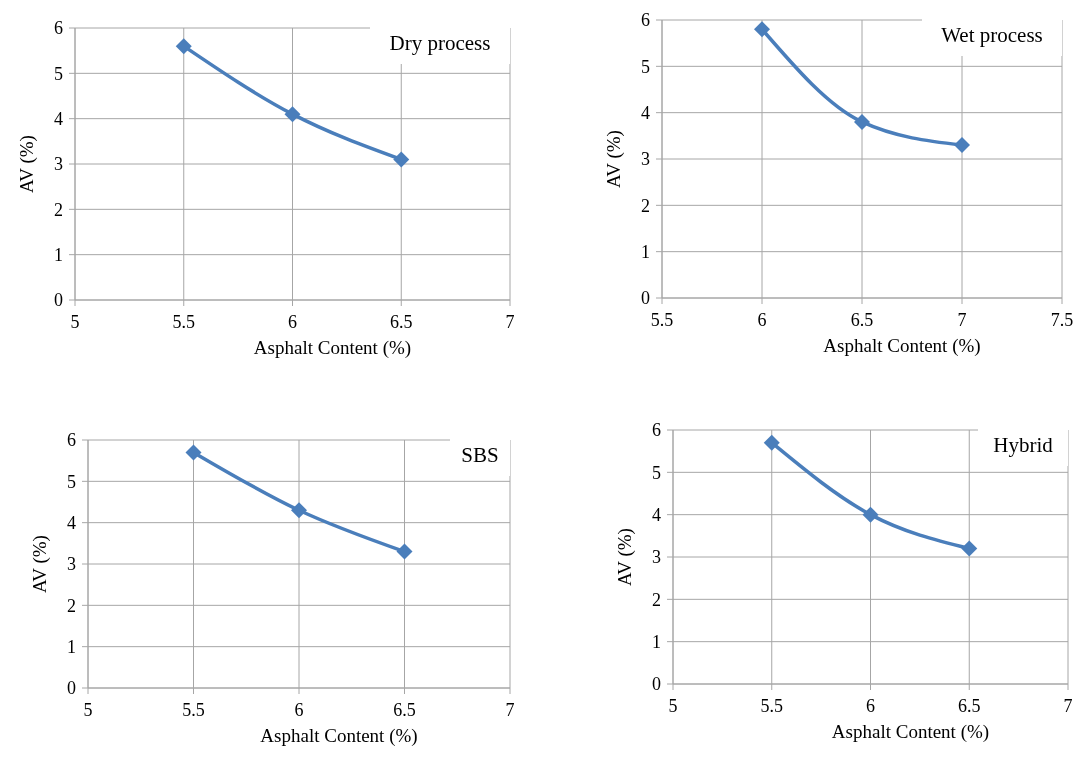 The width and height of the screenshot is (1082, 760). What do you see at coordinates (1023, 445) in the screenshot?
I see `chart-title: Hybrid` at bounding box center [1023, 445].